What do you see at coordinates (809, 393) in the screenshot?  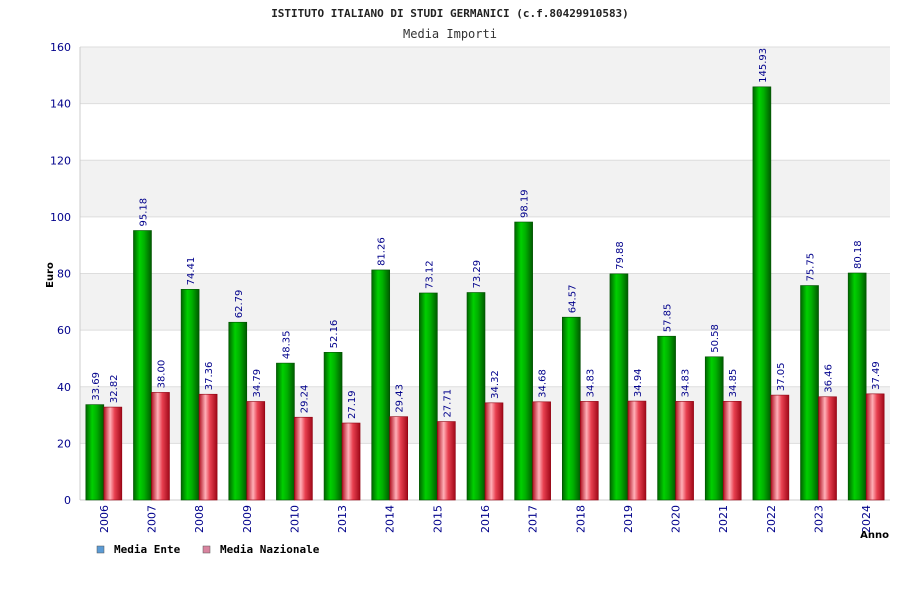 I see `bar-media-ente-2023` at bounding box center [809, 393].